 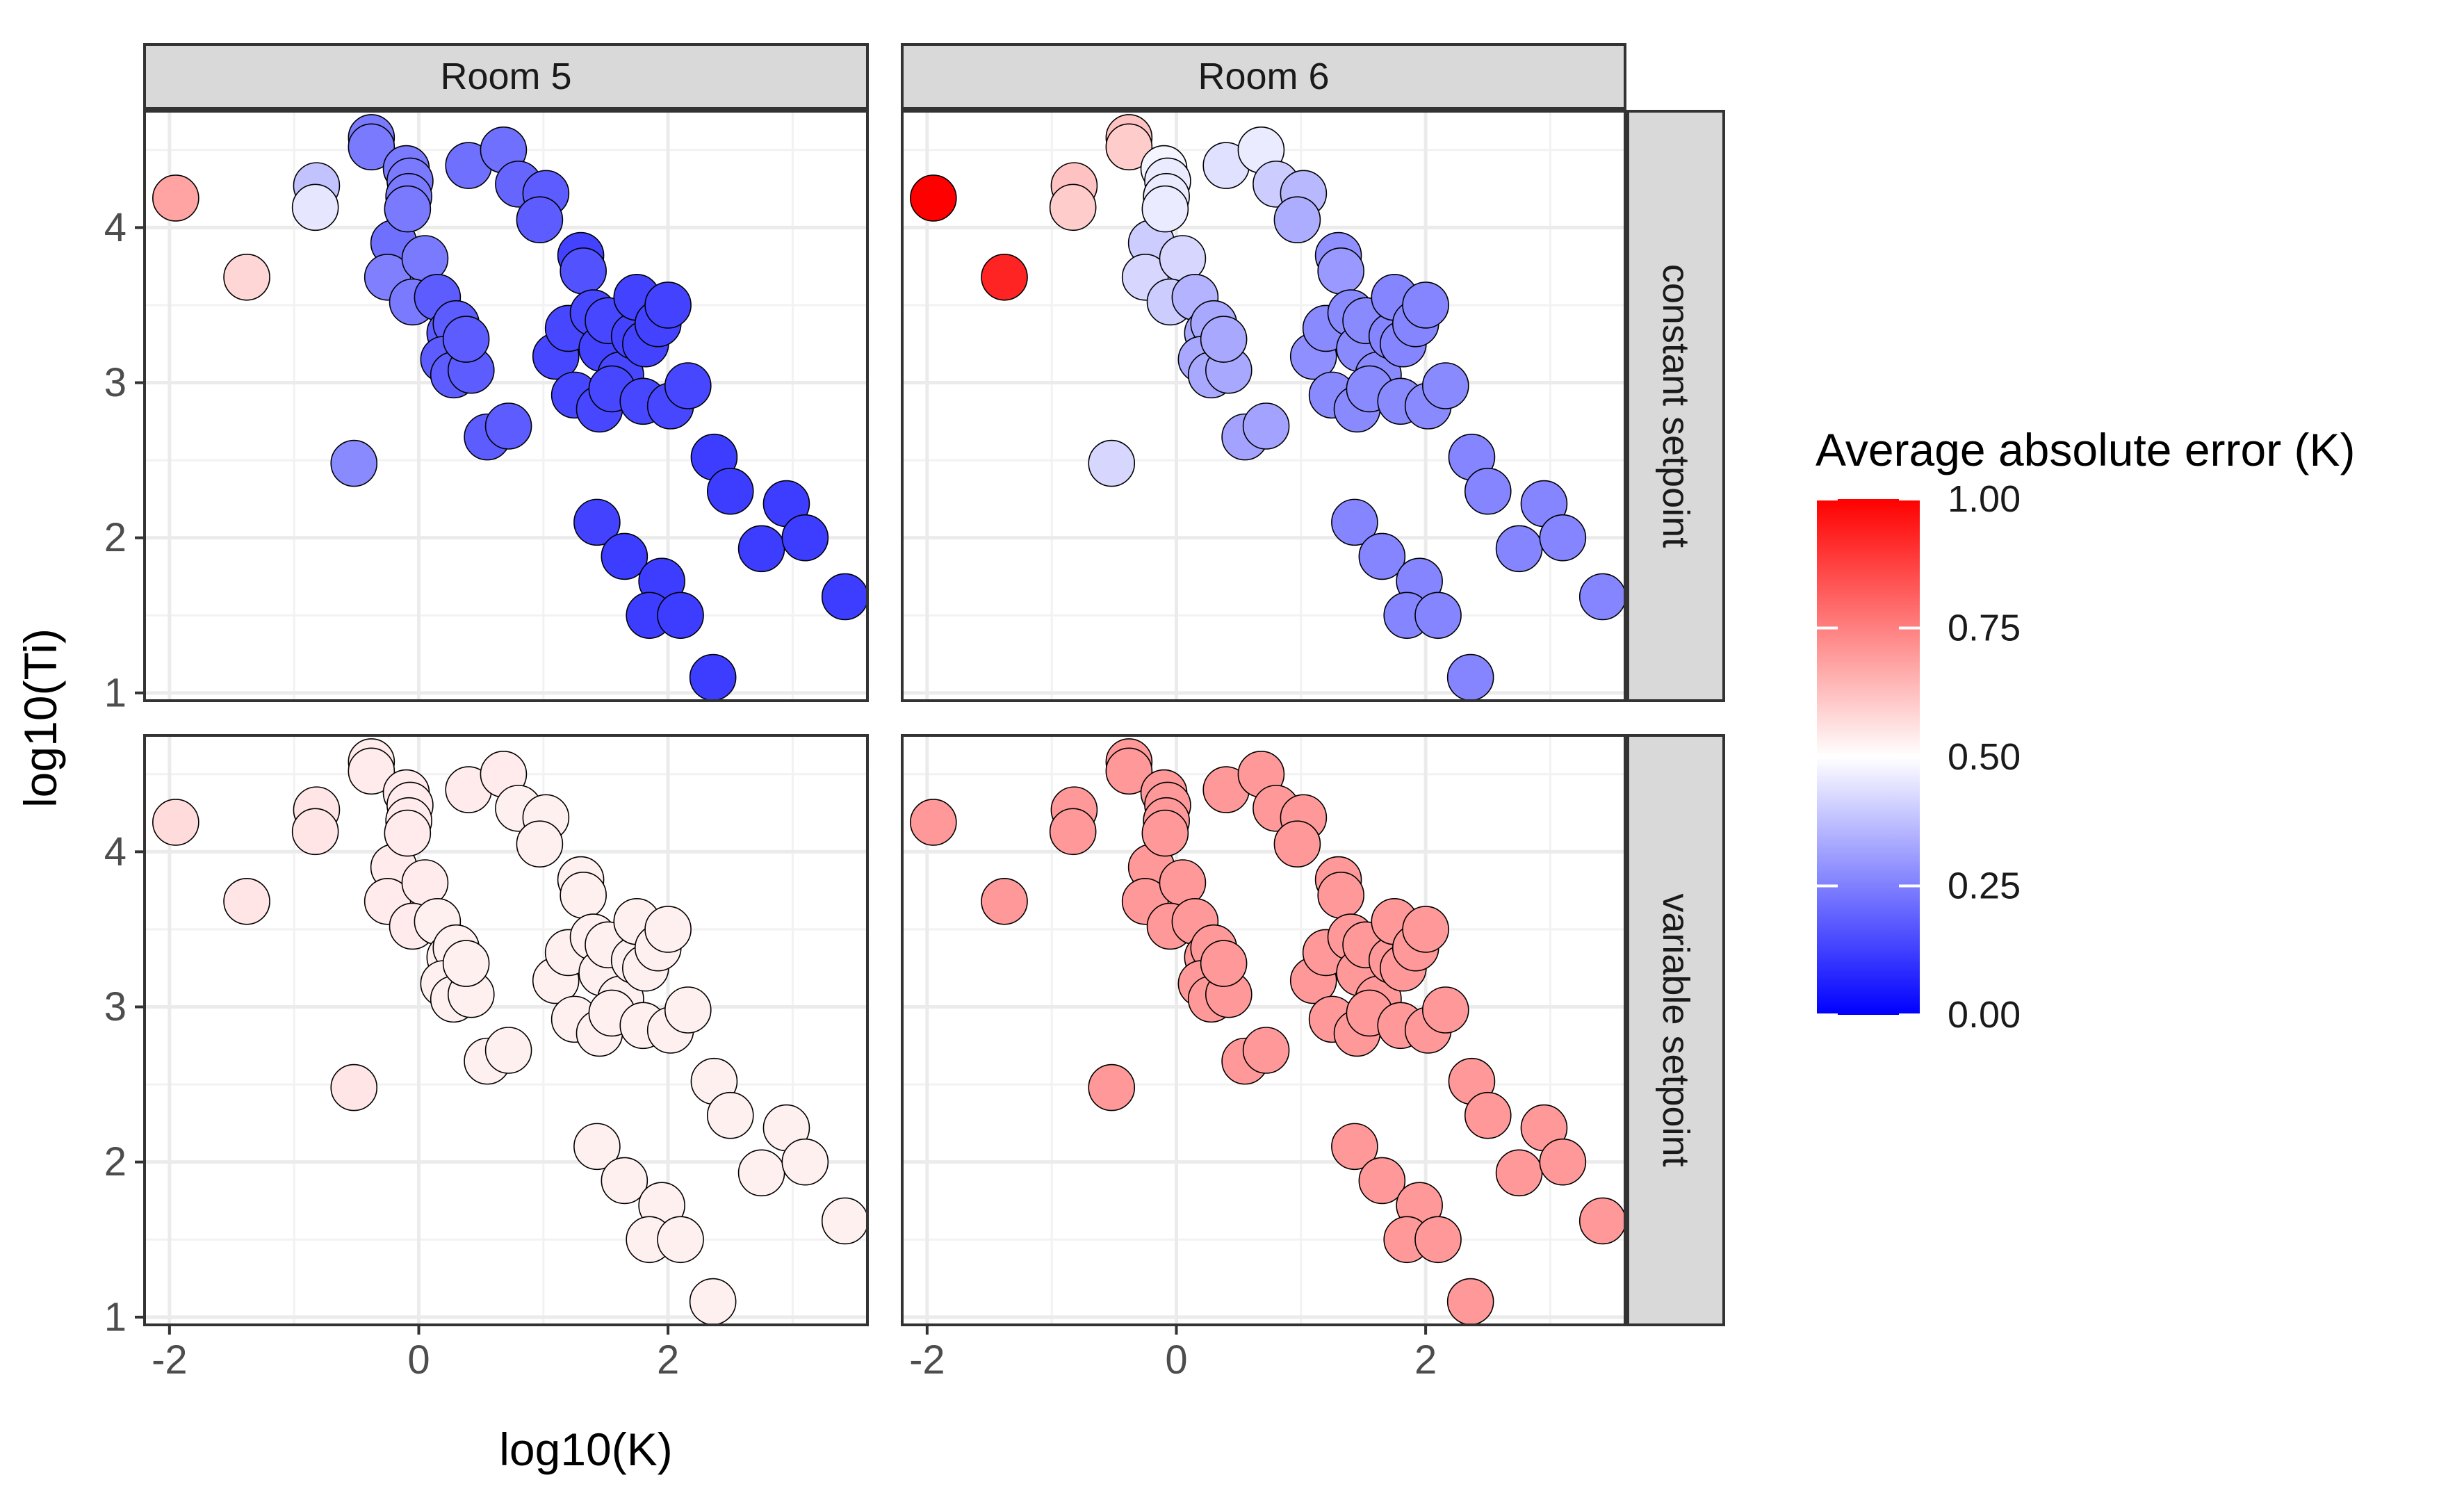 I want to click on strip-constant-setpoint: constant setpoint, so click(x=1675, y=406).